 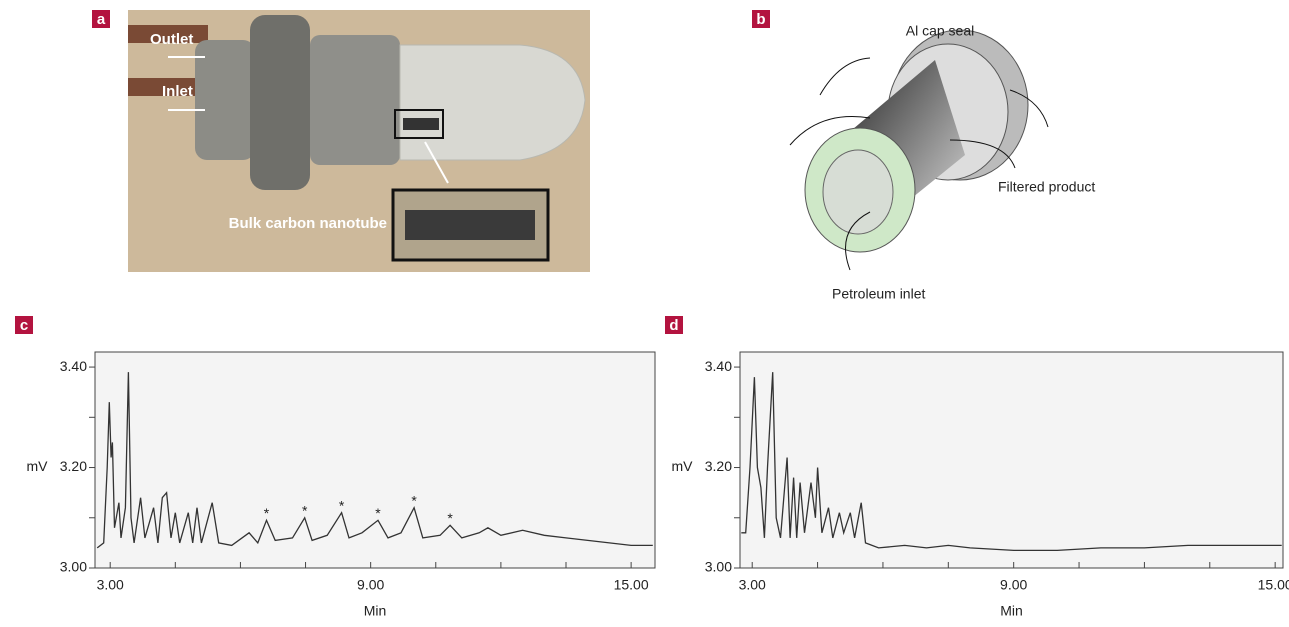 I want to click on filtered-label: Filtered product, so click(x=1046, y=187).